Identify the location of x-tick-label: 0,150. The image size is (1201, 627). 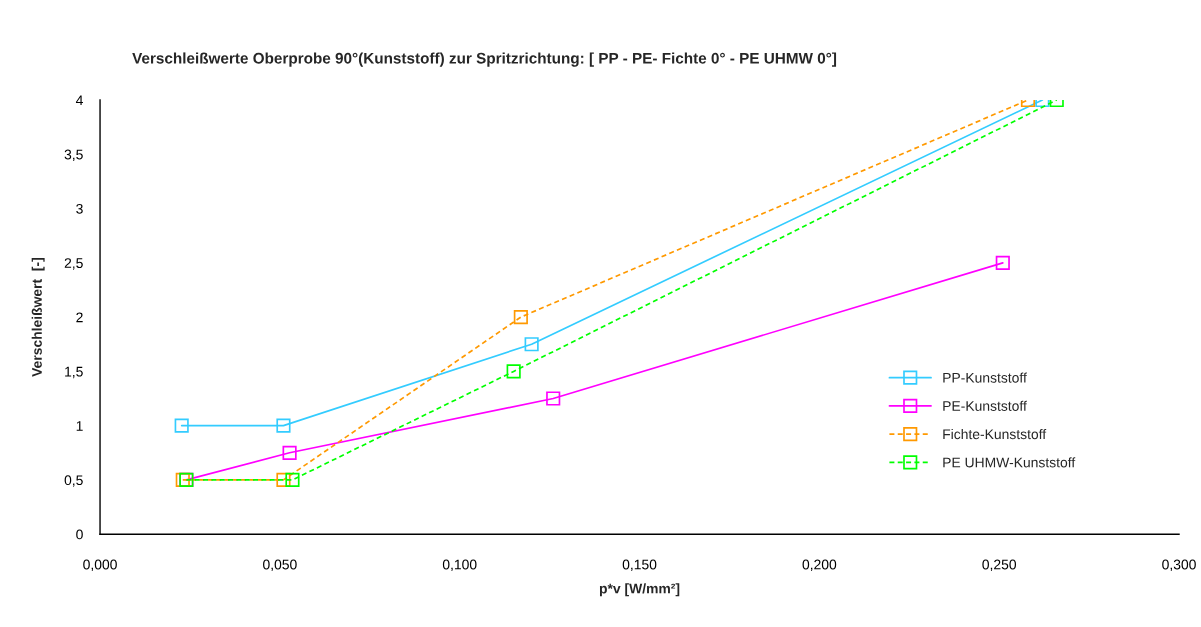
(639, 565).